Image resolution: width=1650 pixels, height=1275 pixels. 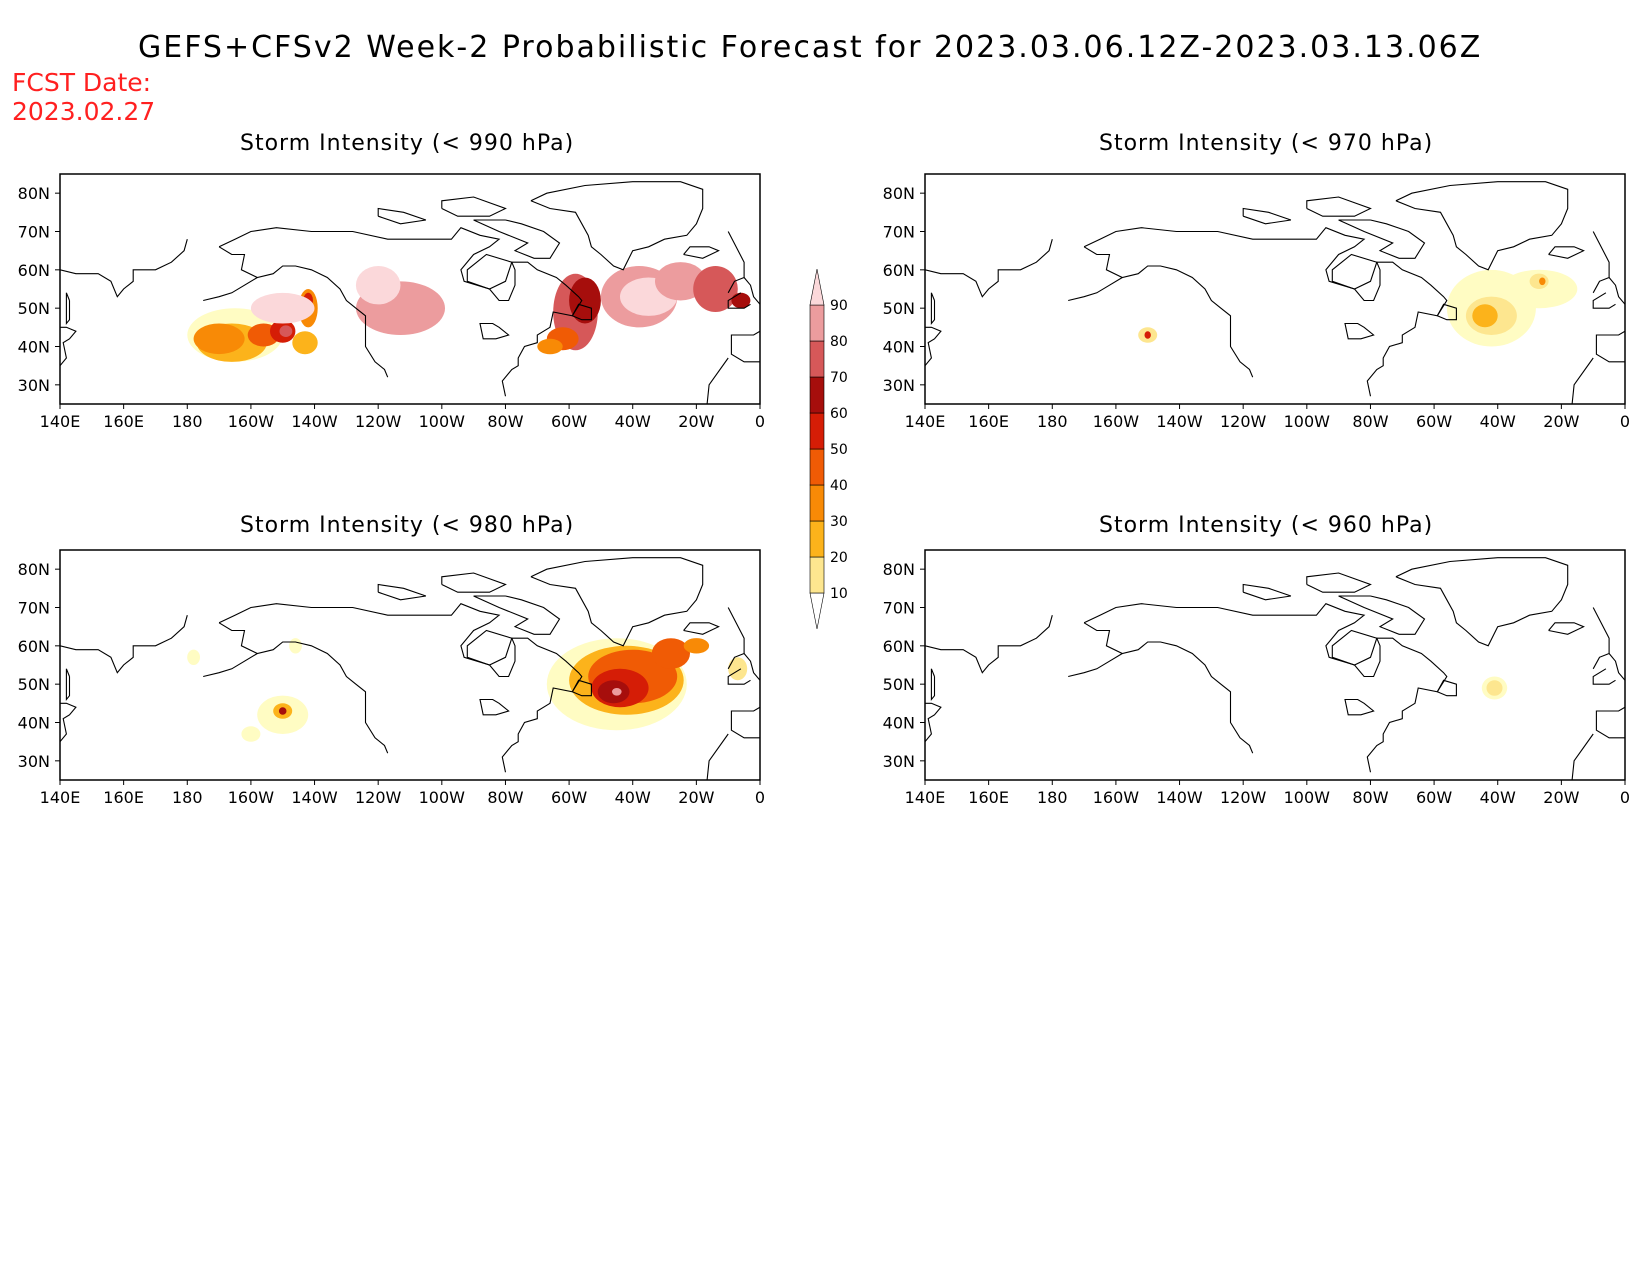 What do you see at coordinates (84, 111) in the screenshot?
I see `forecast-date-value: 2023.02.27` at bounding box center [84, 111].